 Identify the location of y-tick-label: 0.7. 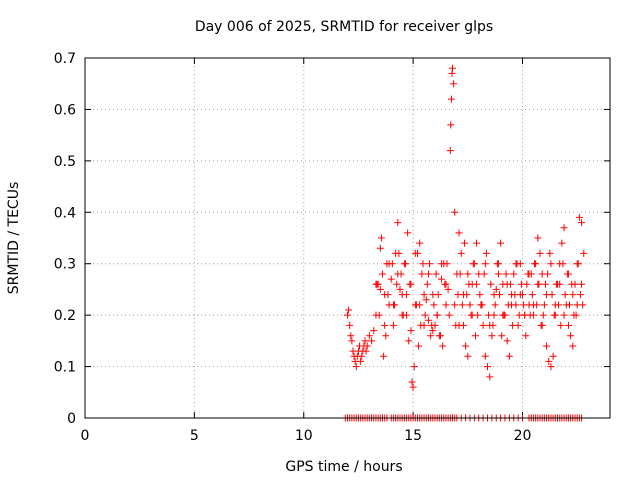
(65, 59).